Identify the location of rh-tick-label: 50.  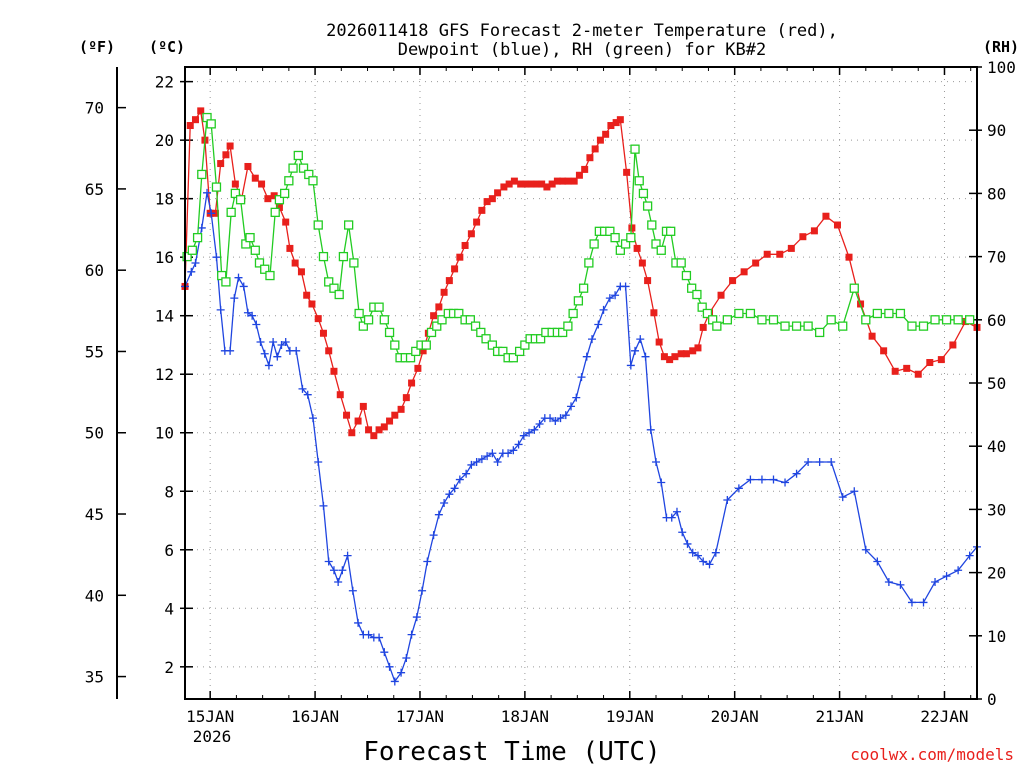
(996, 383).